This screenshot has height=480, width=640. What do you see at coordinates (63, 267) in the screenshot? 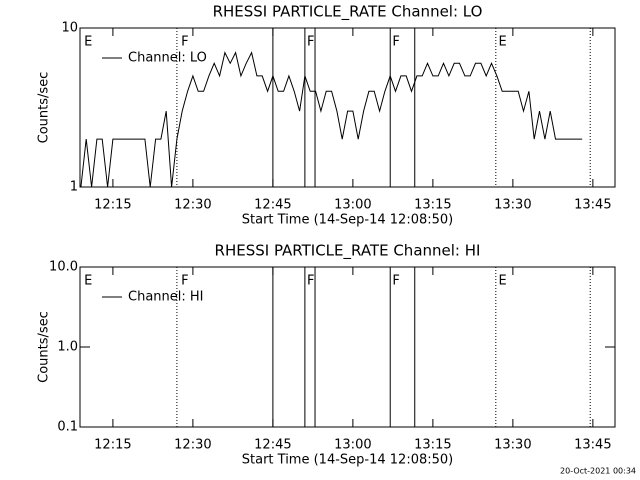
I see `y-tick-label: 10.0` at bounding box center [63, 267].